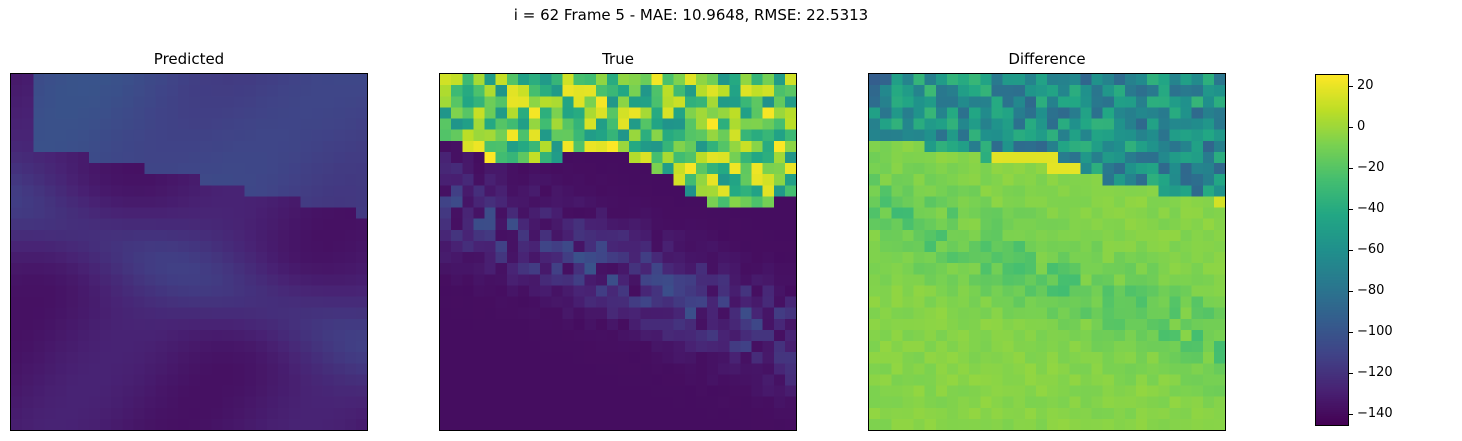  I want to click on colorbar, so click(1332, 250).